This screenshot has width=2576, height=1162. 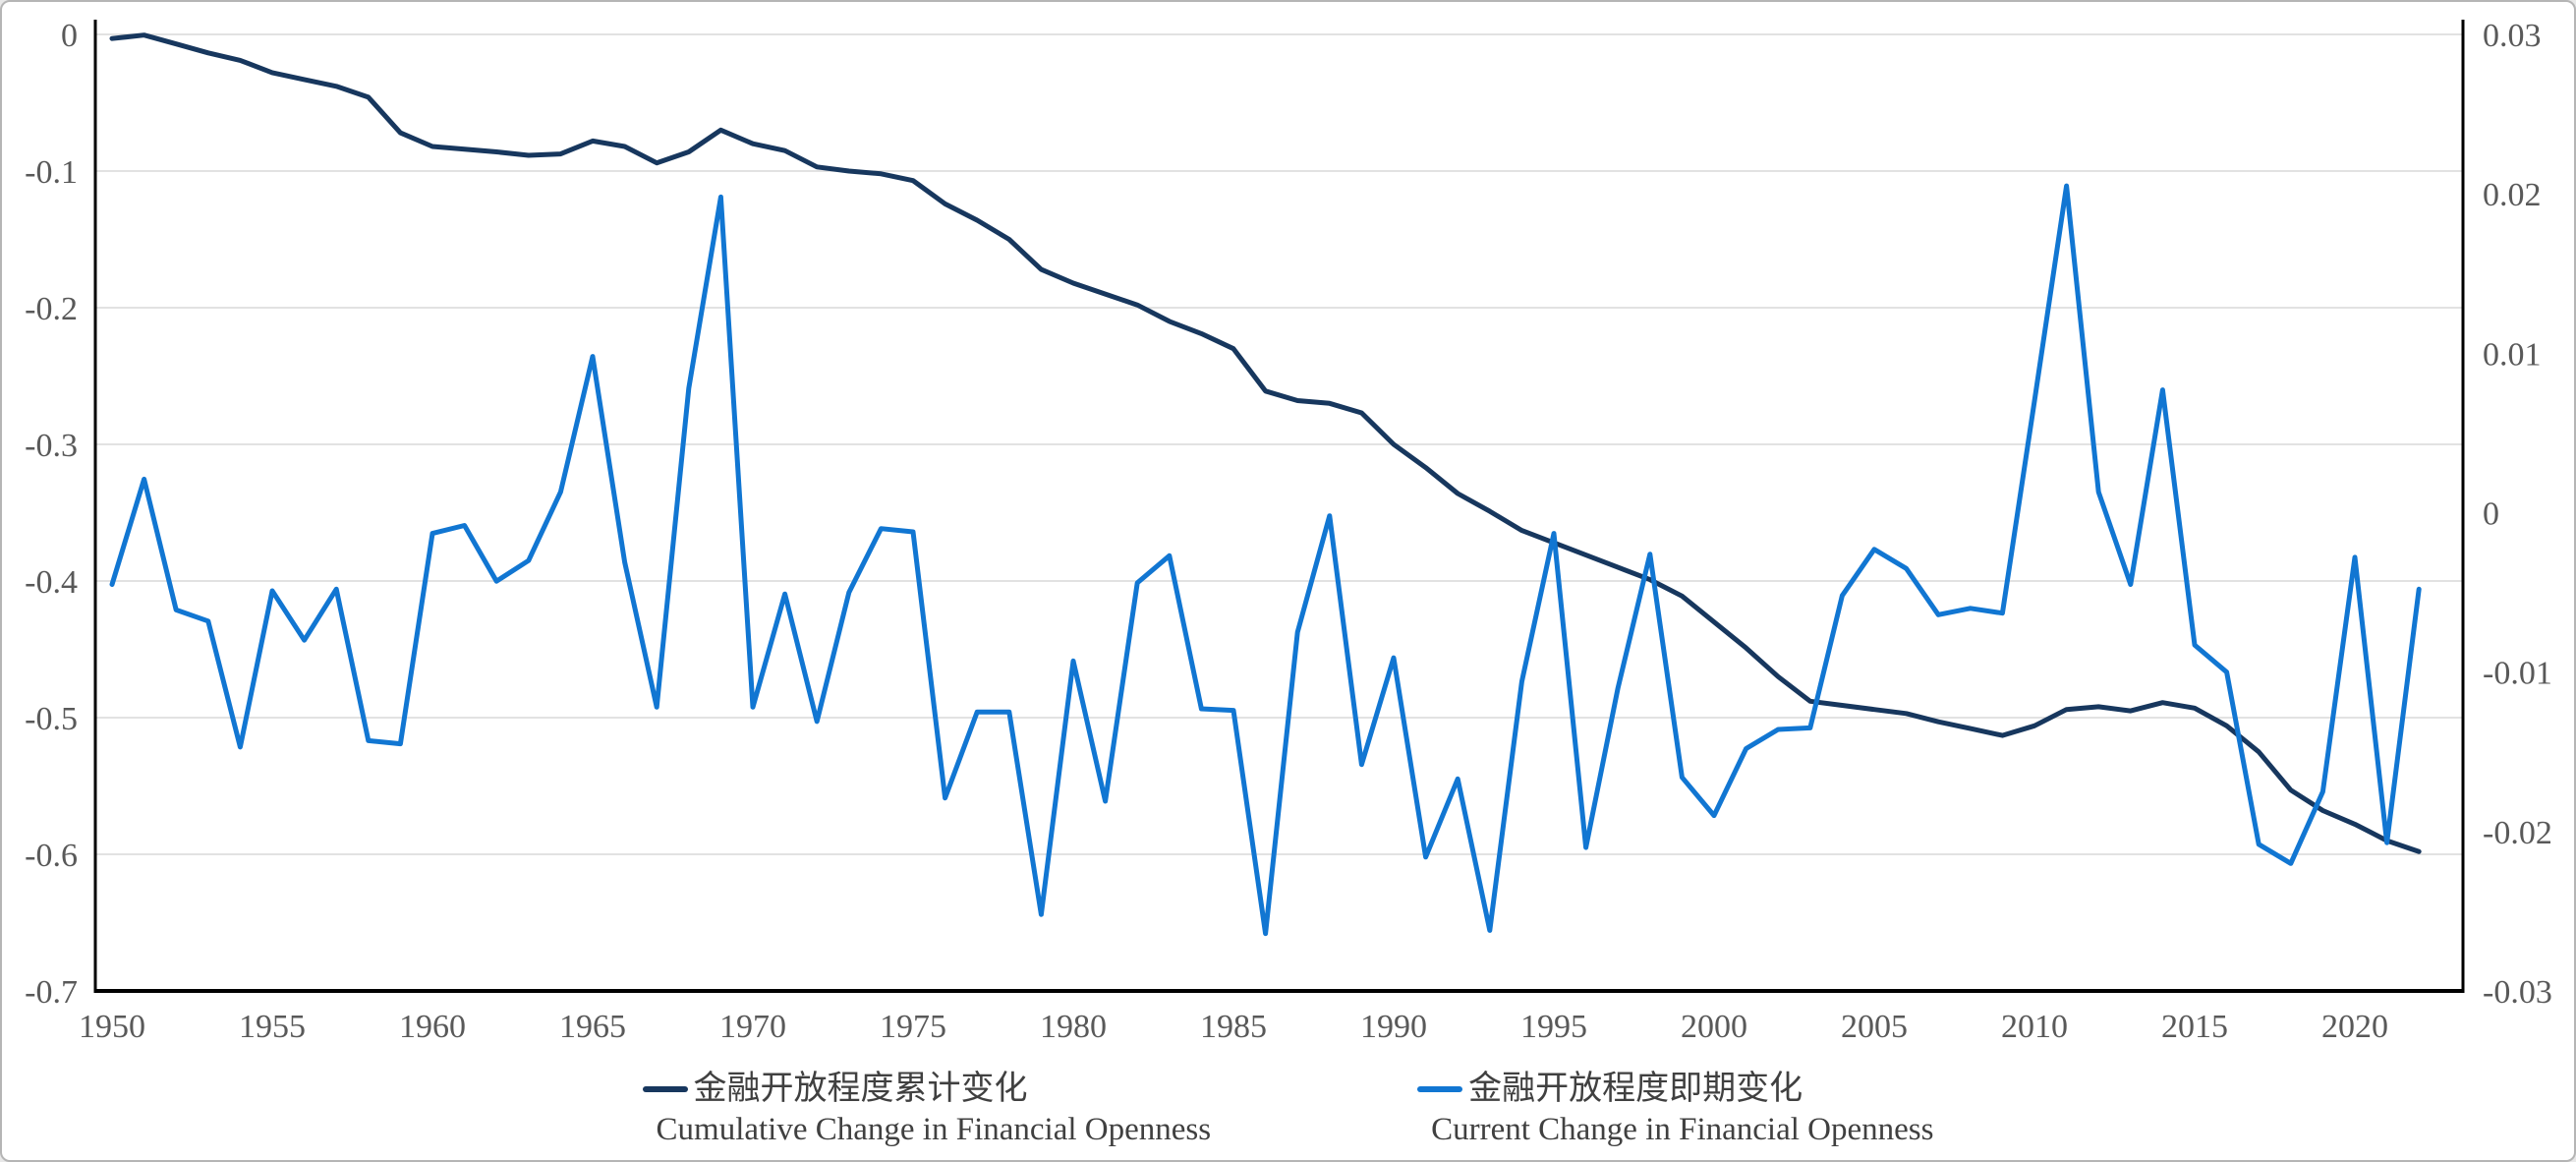 What do you see at coordinates (665, 1089) in the screenshot?
I see `cumulative-line-swatch-icon` at bounding box center [665, 1089].